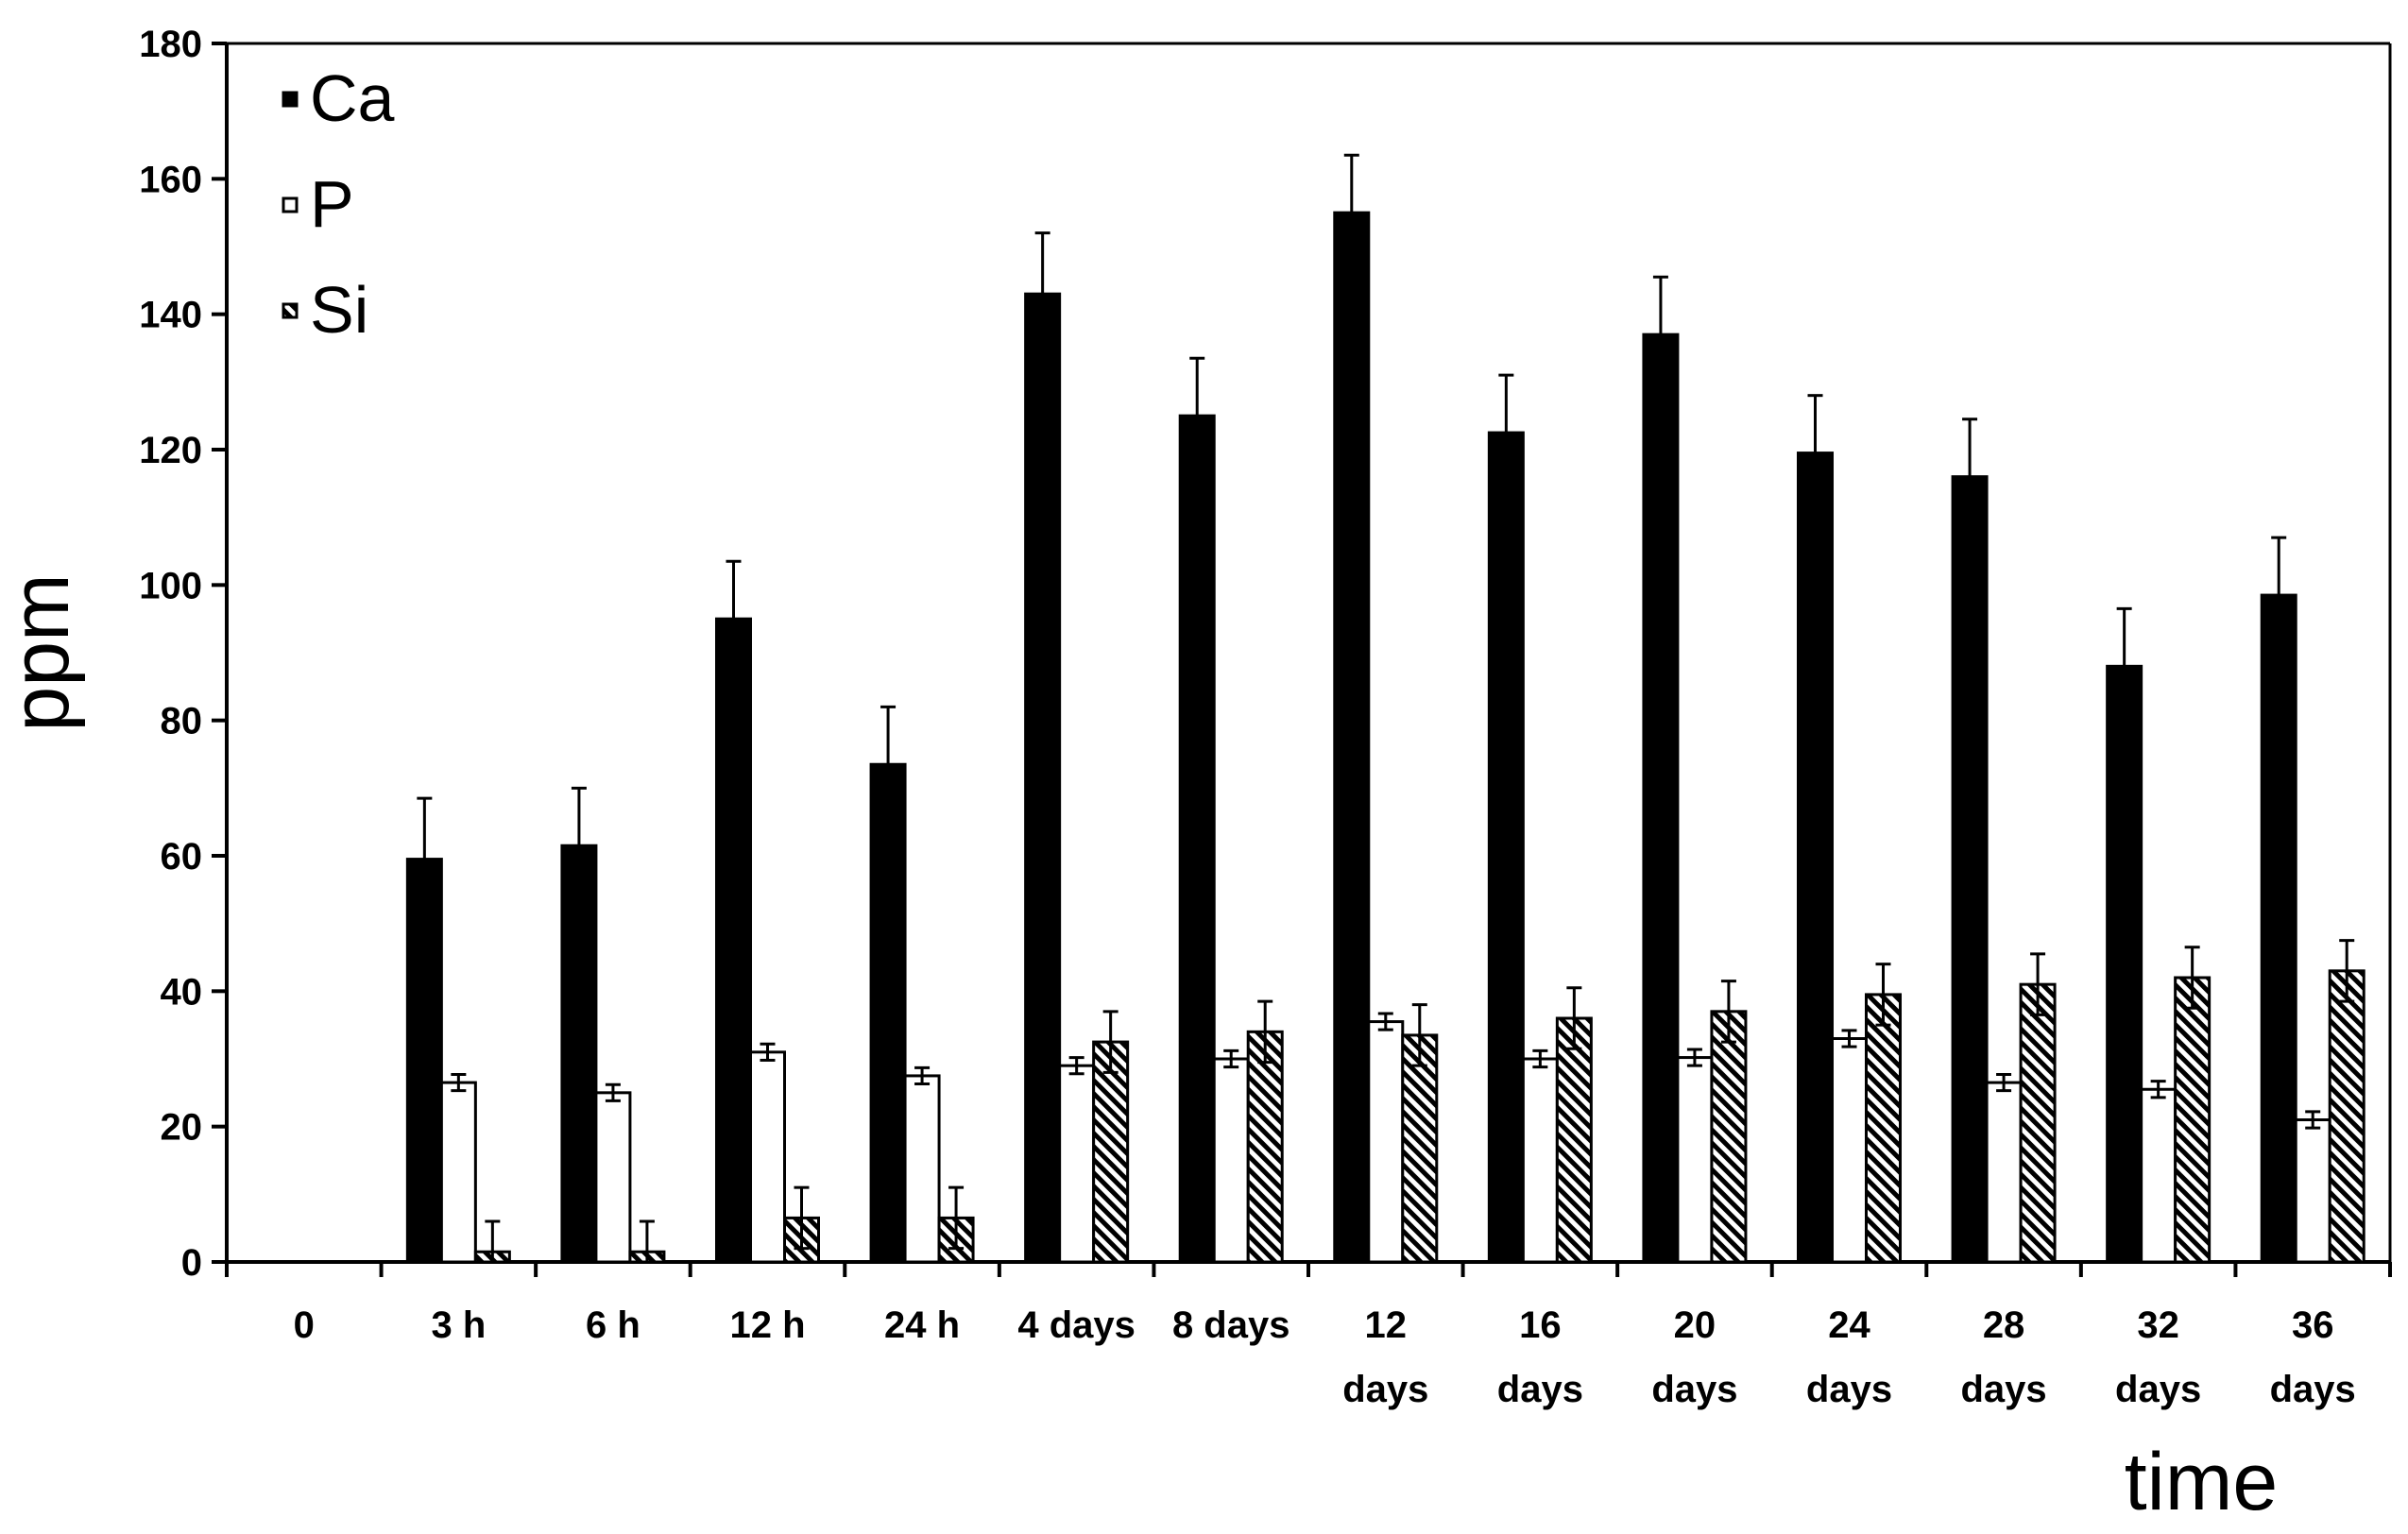 The height and width of the screenshot is (1534, 2408). Describe the element at coordinates (170, 450) in the screenshot. I see `y-tick-label: 120` at that location.